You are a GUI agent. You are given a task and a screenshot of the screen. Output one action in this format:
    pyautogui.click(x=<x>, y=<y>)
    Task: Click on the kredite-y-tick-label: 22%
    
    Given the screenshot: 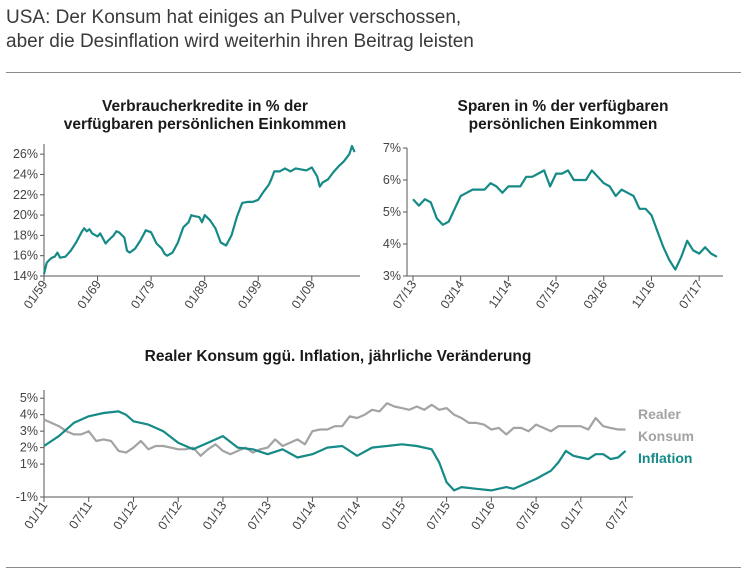 What is the action you would take?
    pyautogui.click(x=25, y=195)
    